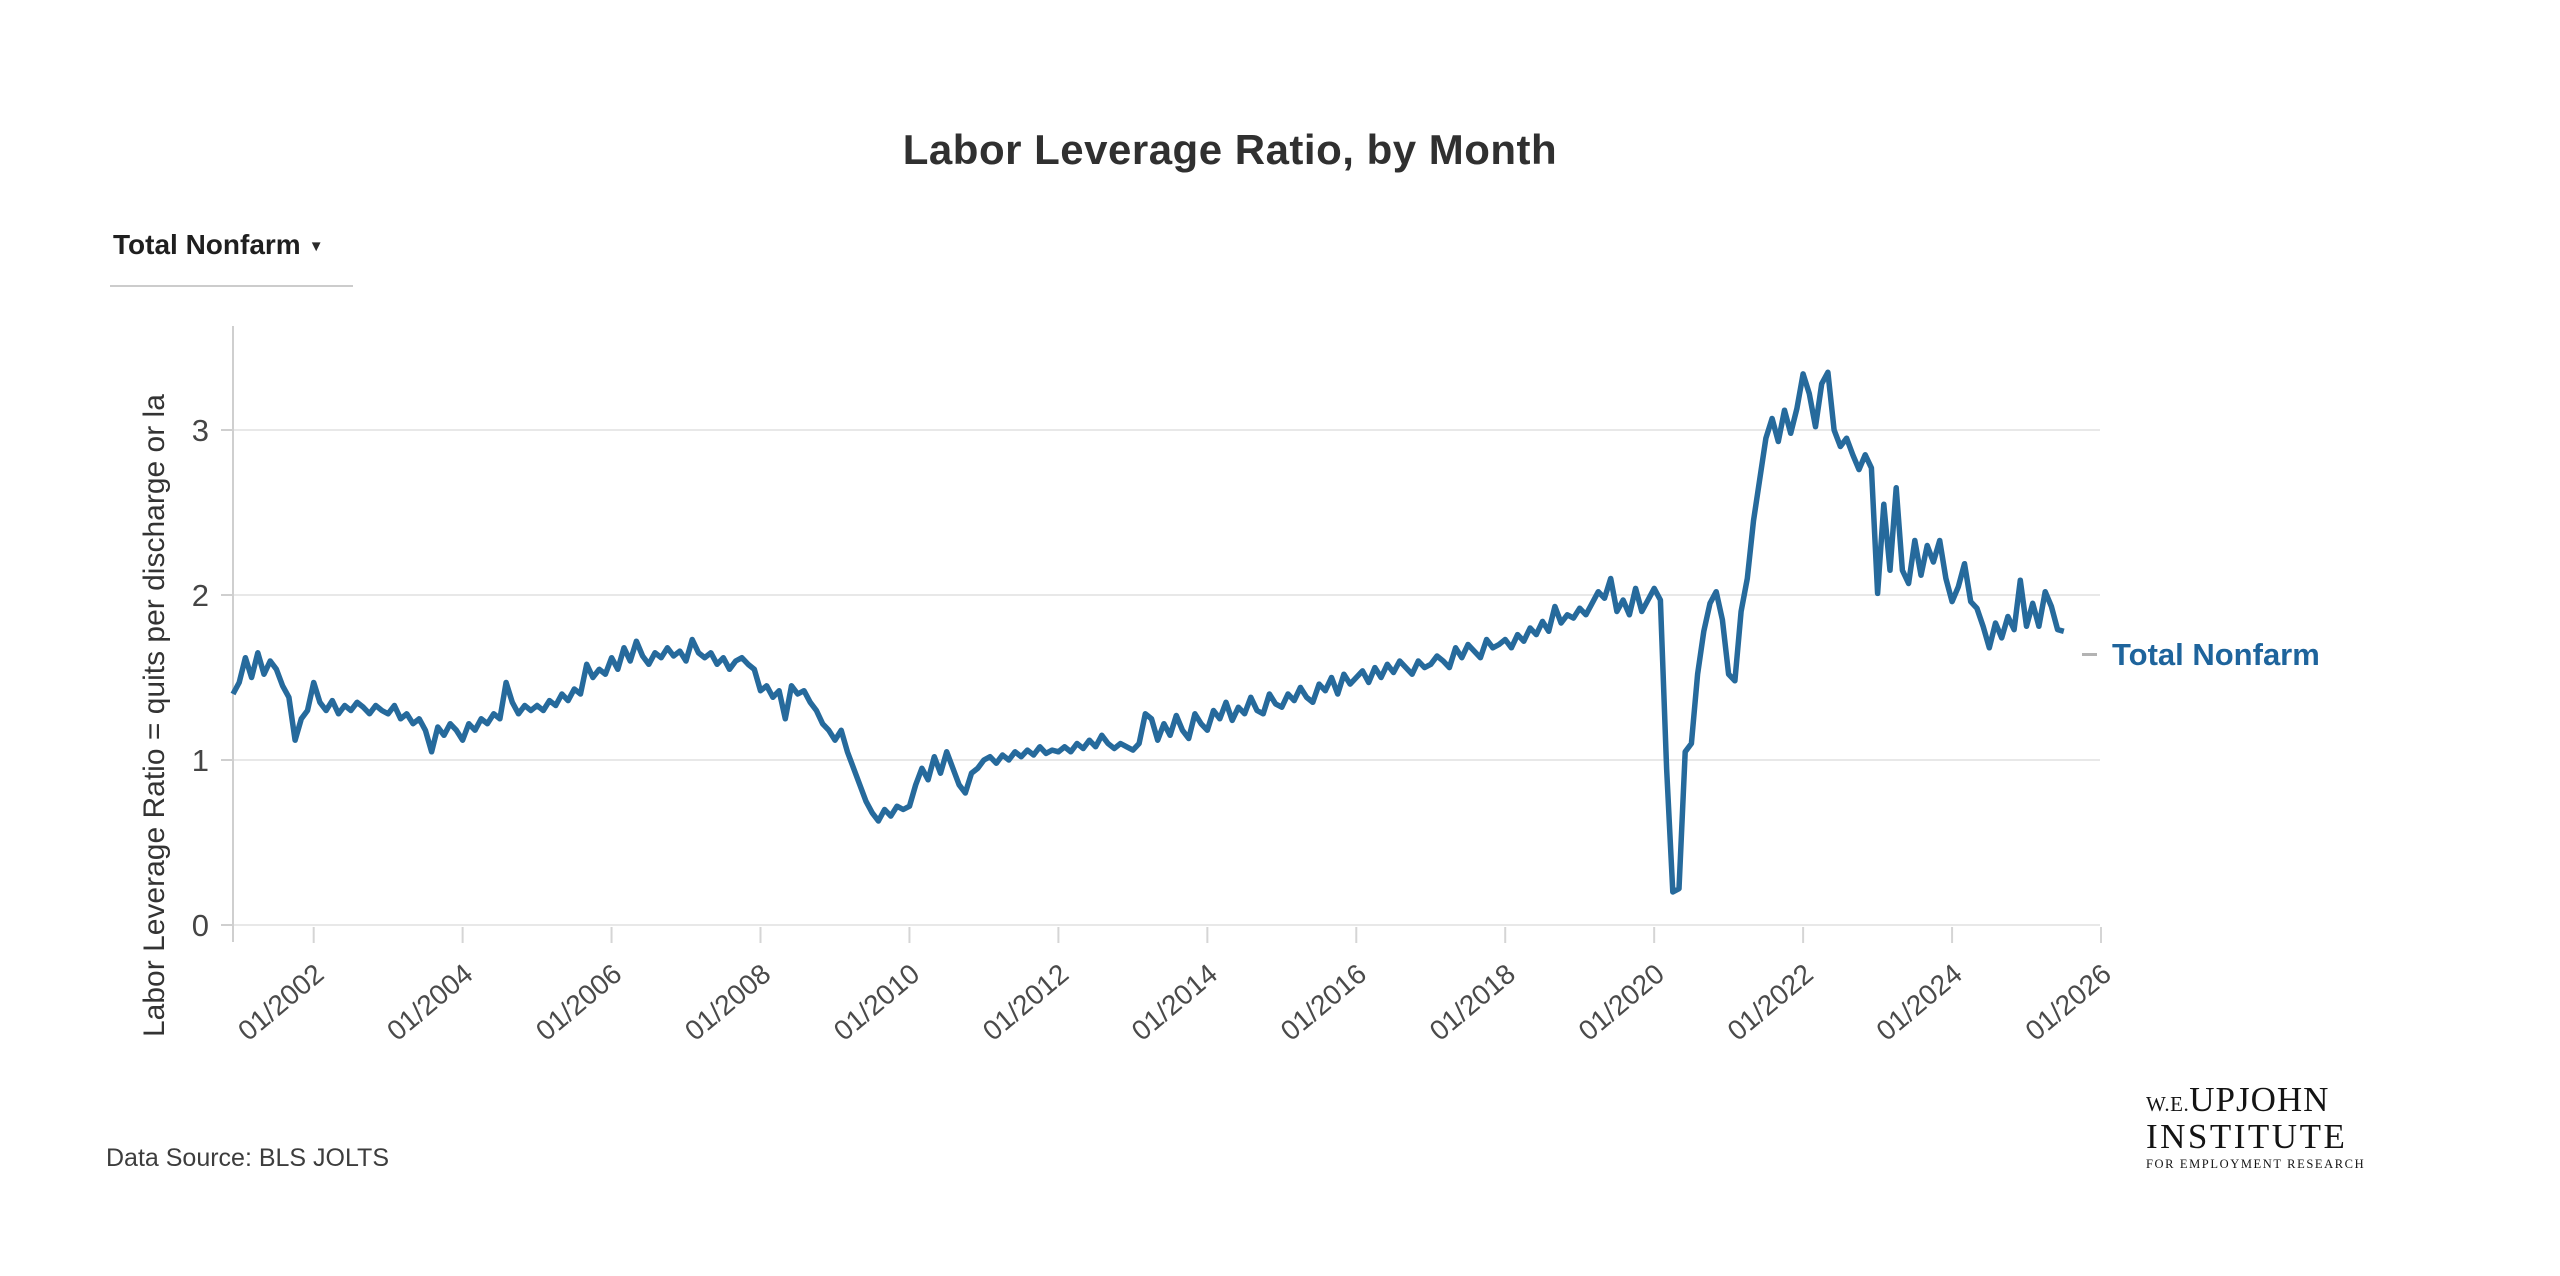 The image size is (2560, 1276). I want to click on x-tick-label: 01/2026, so click(2067, 1002).